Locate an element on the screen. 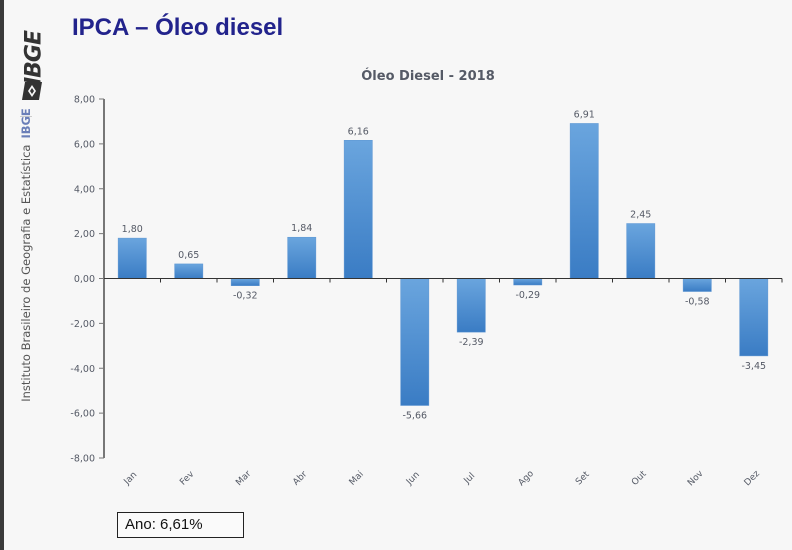  data-label-ago: -0,29 is located at coordinates (527, 295).